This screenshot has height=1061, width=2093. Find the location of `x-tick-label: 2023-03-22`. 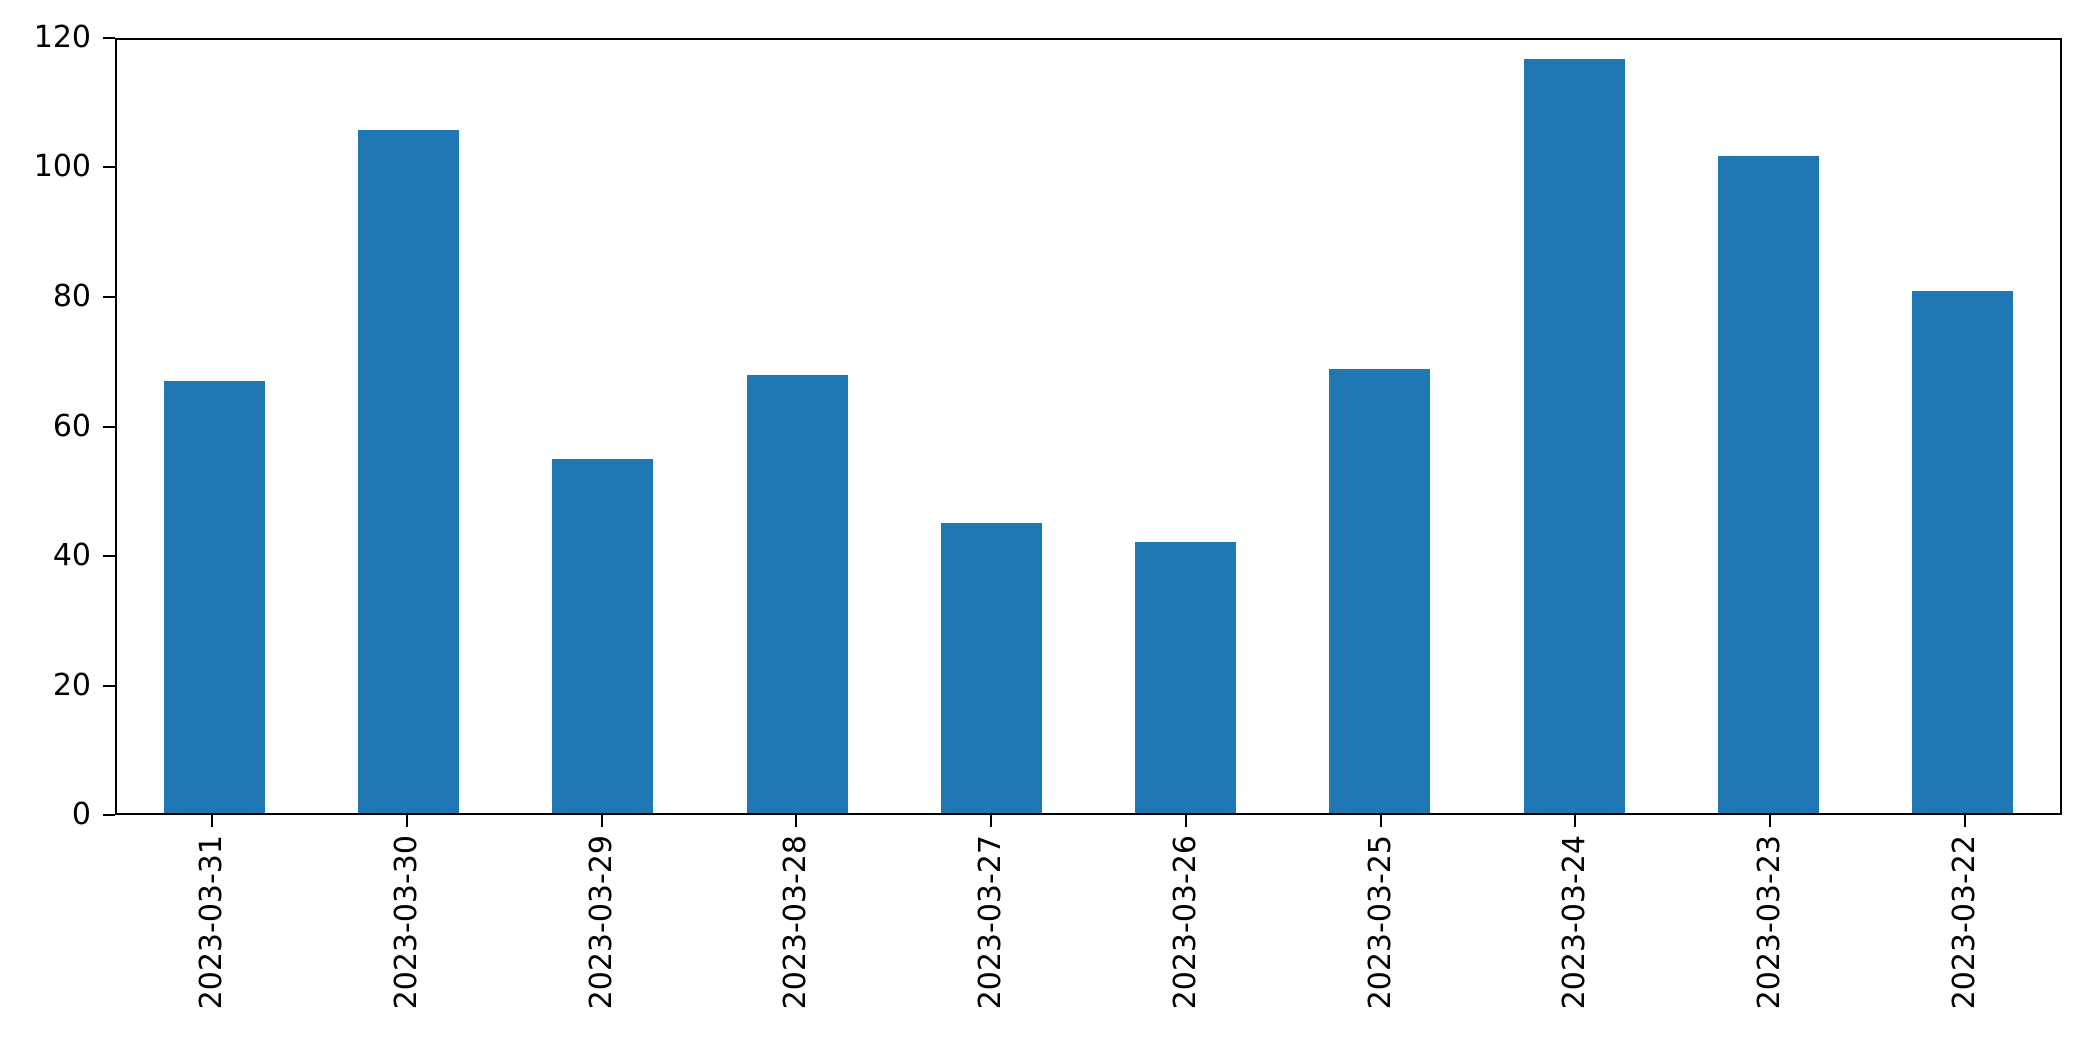

x-tick-label: 2023-03-22 is located at coordinates (1964, 922).